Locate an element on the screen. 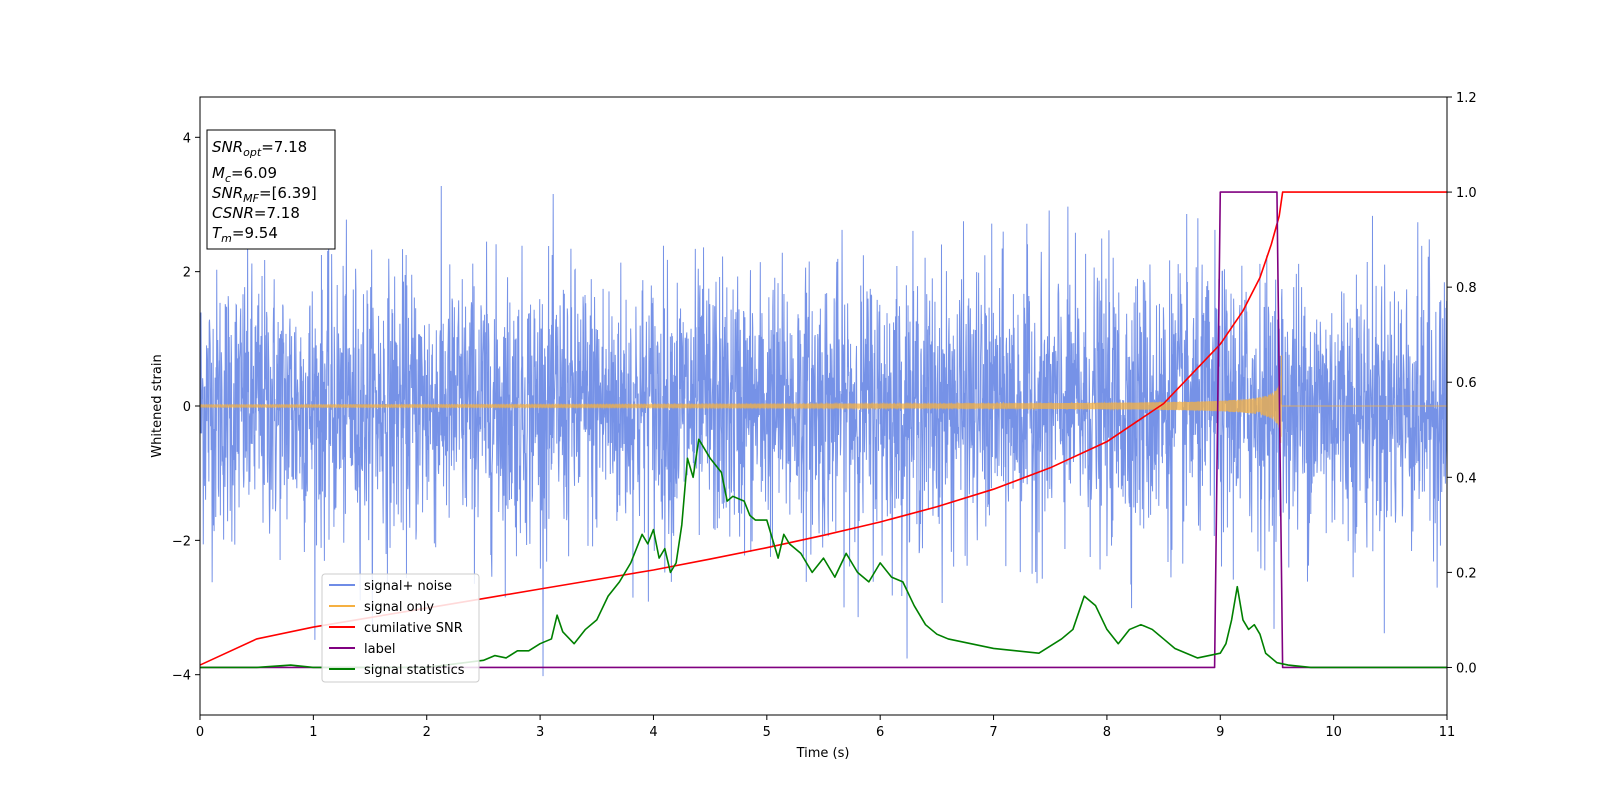 The width and height of the screenshot is (1600, 800). y-tick-label: −2 is located at coordinates (181, 541).